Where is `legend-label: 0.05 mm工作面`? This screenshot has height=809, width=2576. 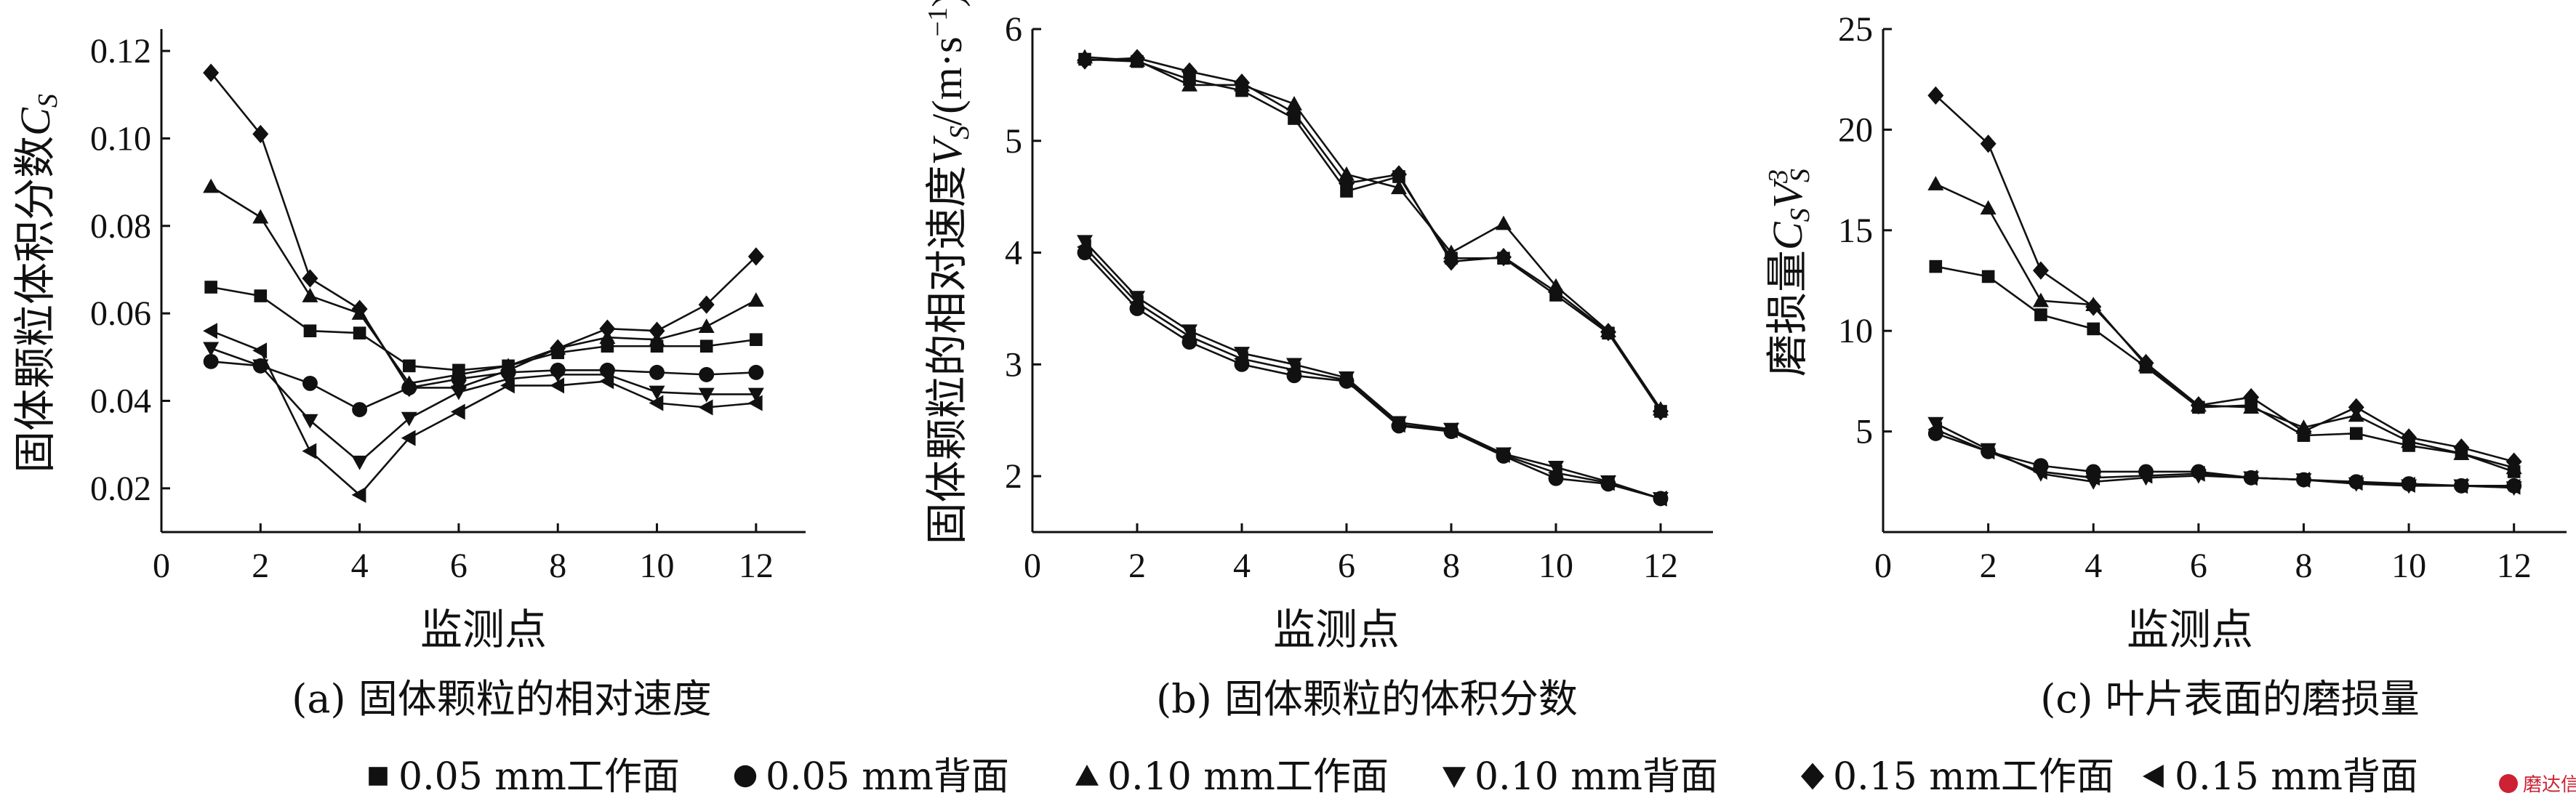 legend-label: 0.05 mm工作面 is located at coordinates (539, 777).